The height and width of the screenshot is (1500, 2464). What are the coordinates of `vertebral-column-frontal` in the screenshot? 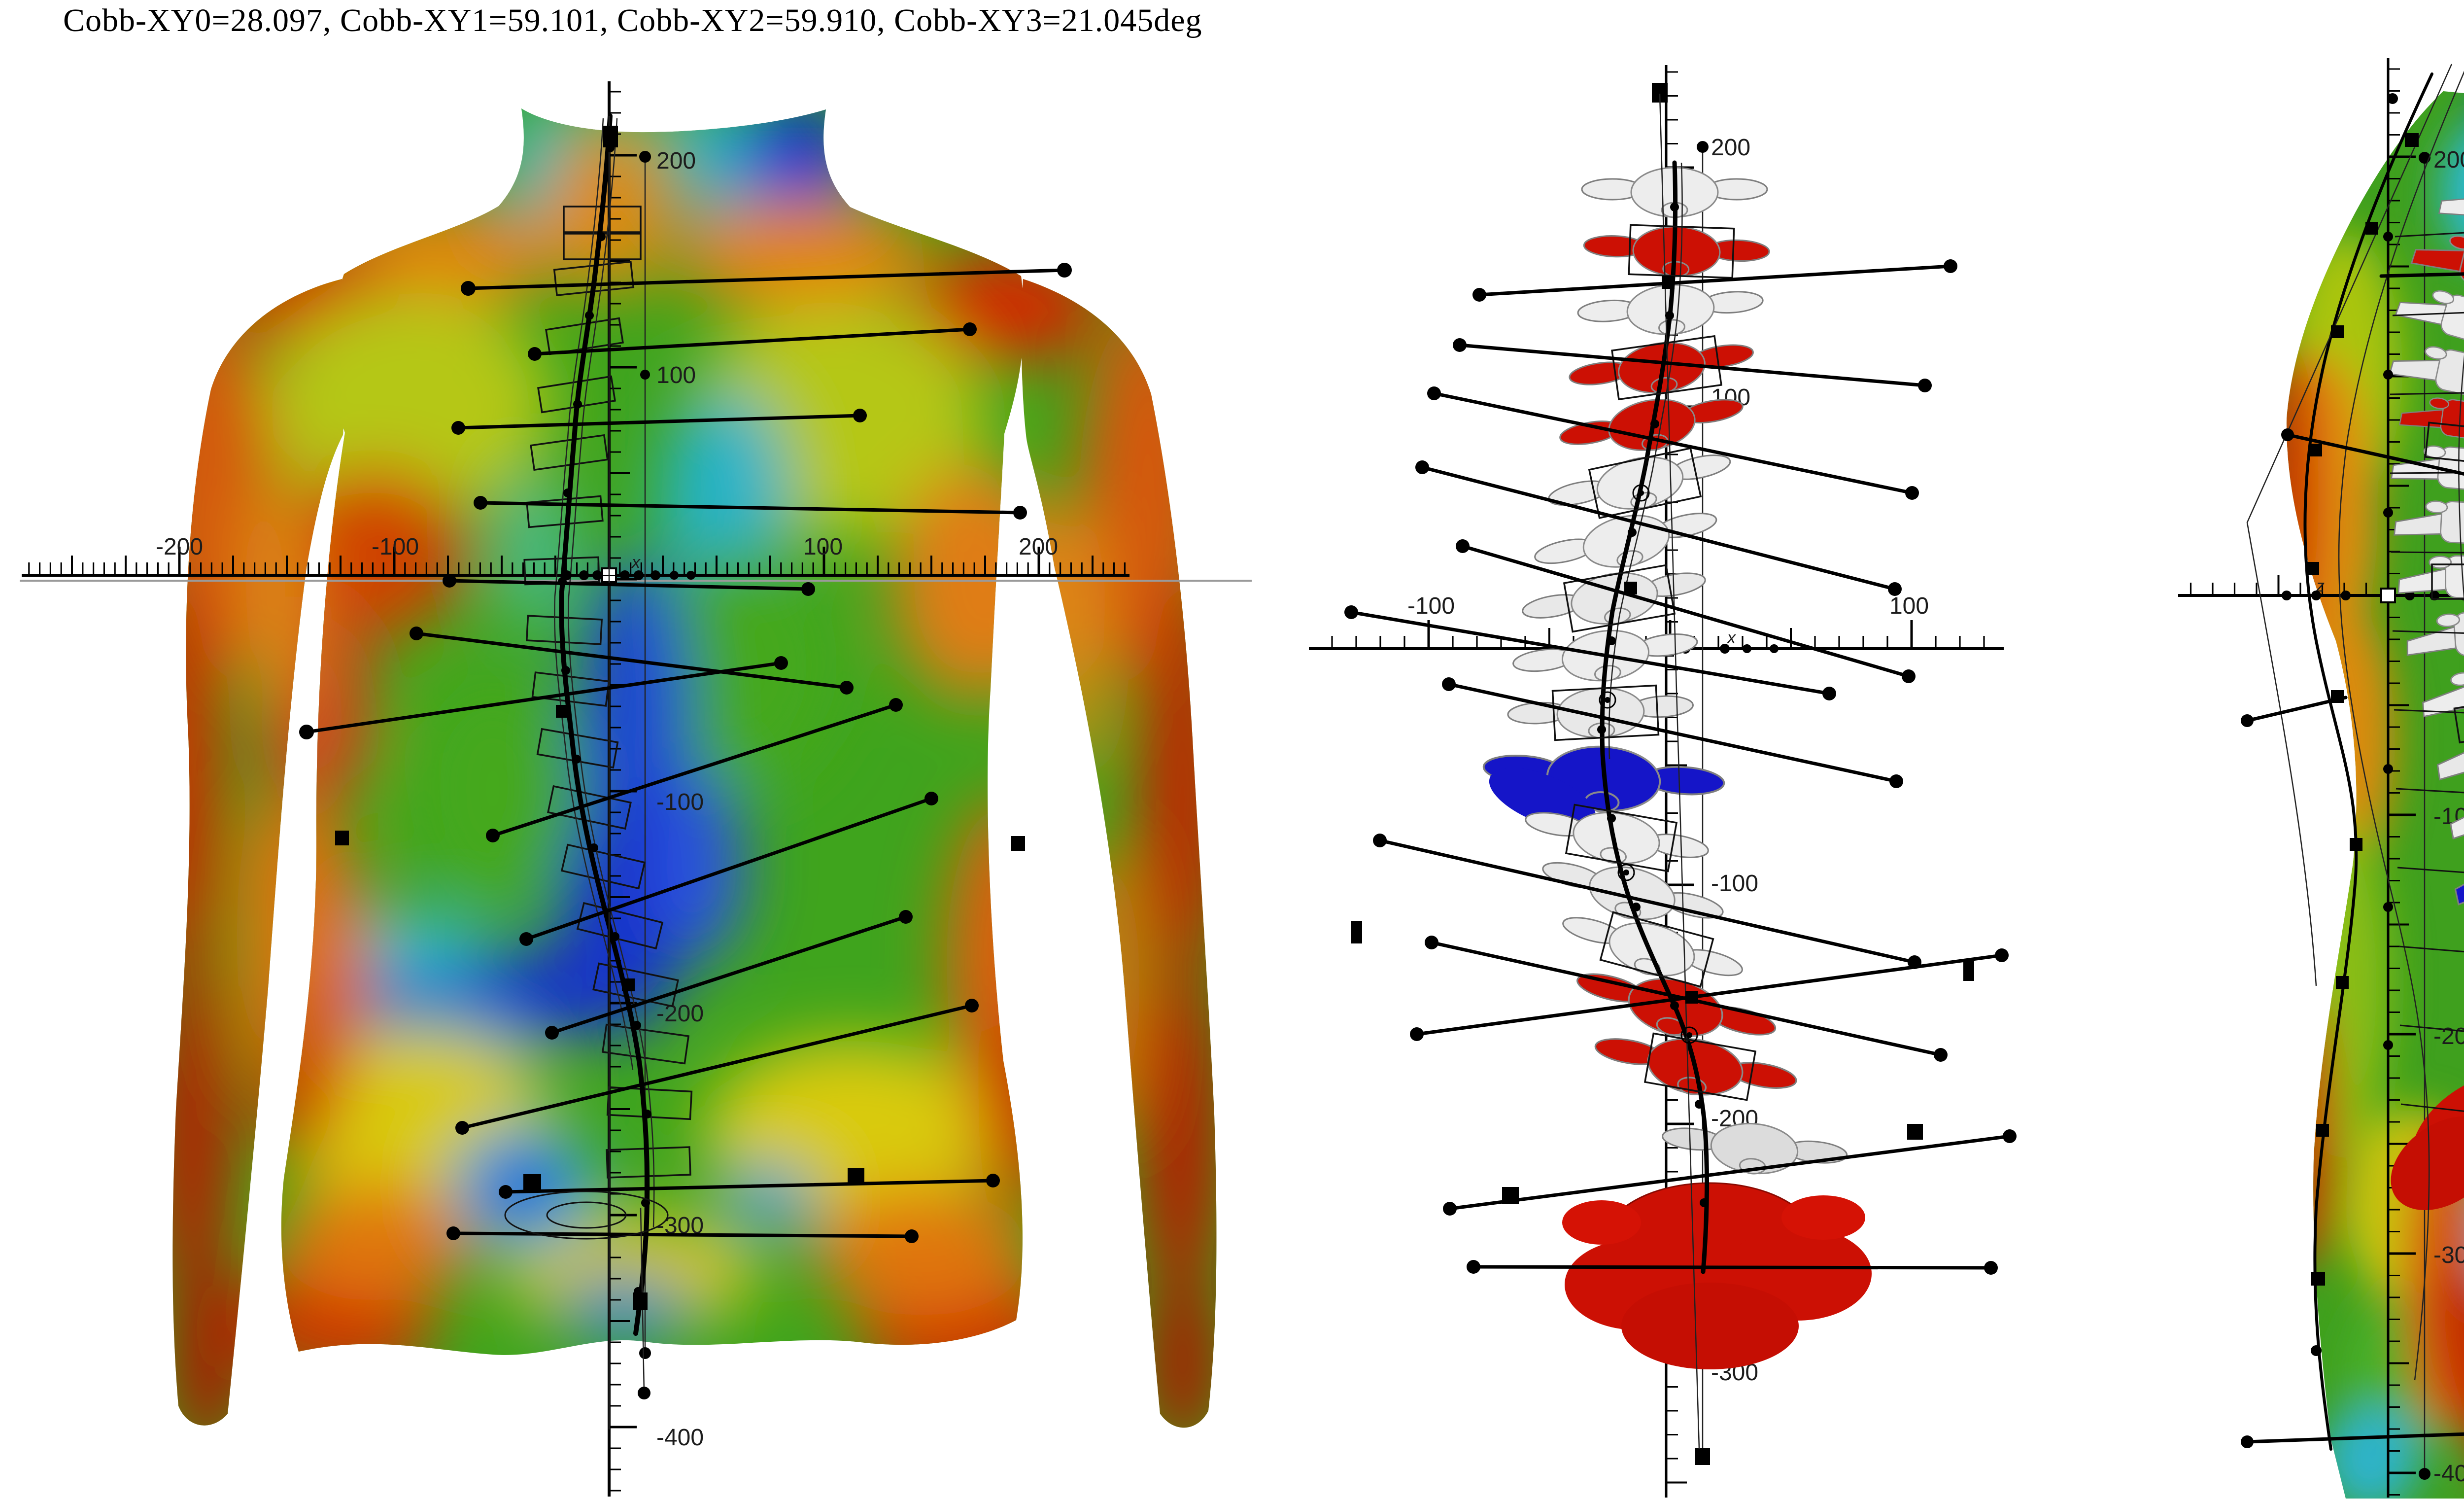 It's located at (1676, 768).